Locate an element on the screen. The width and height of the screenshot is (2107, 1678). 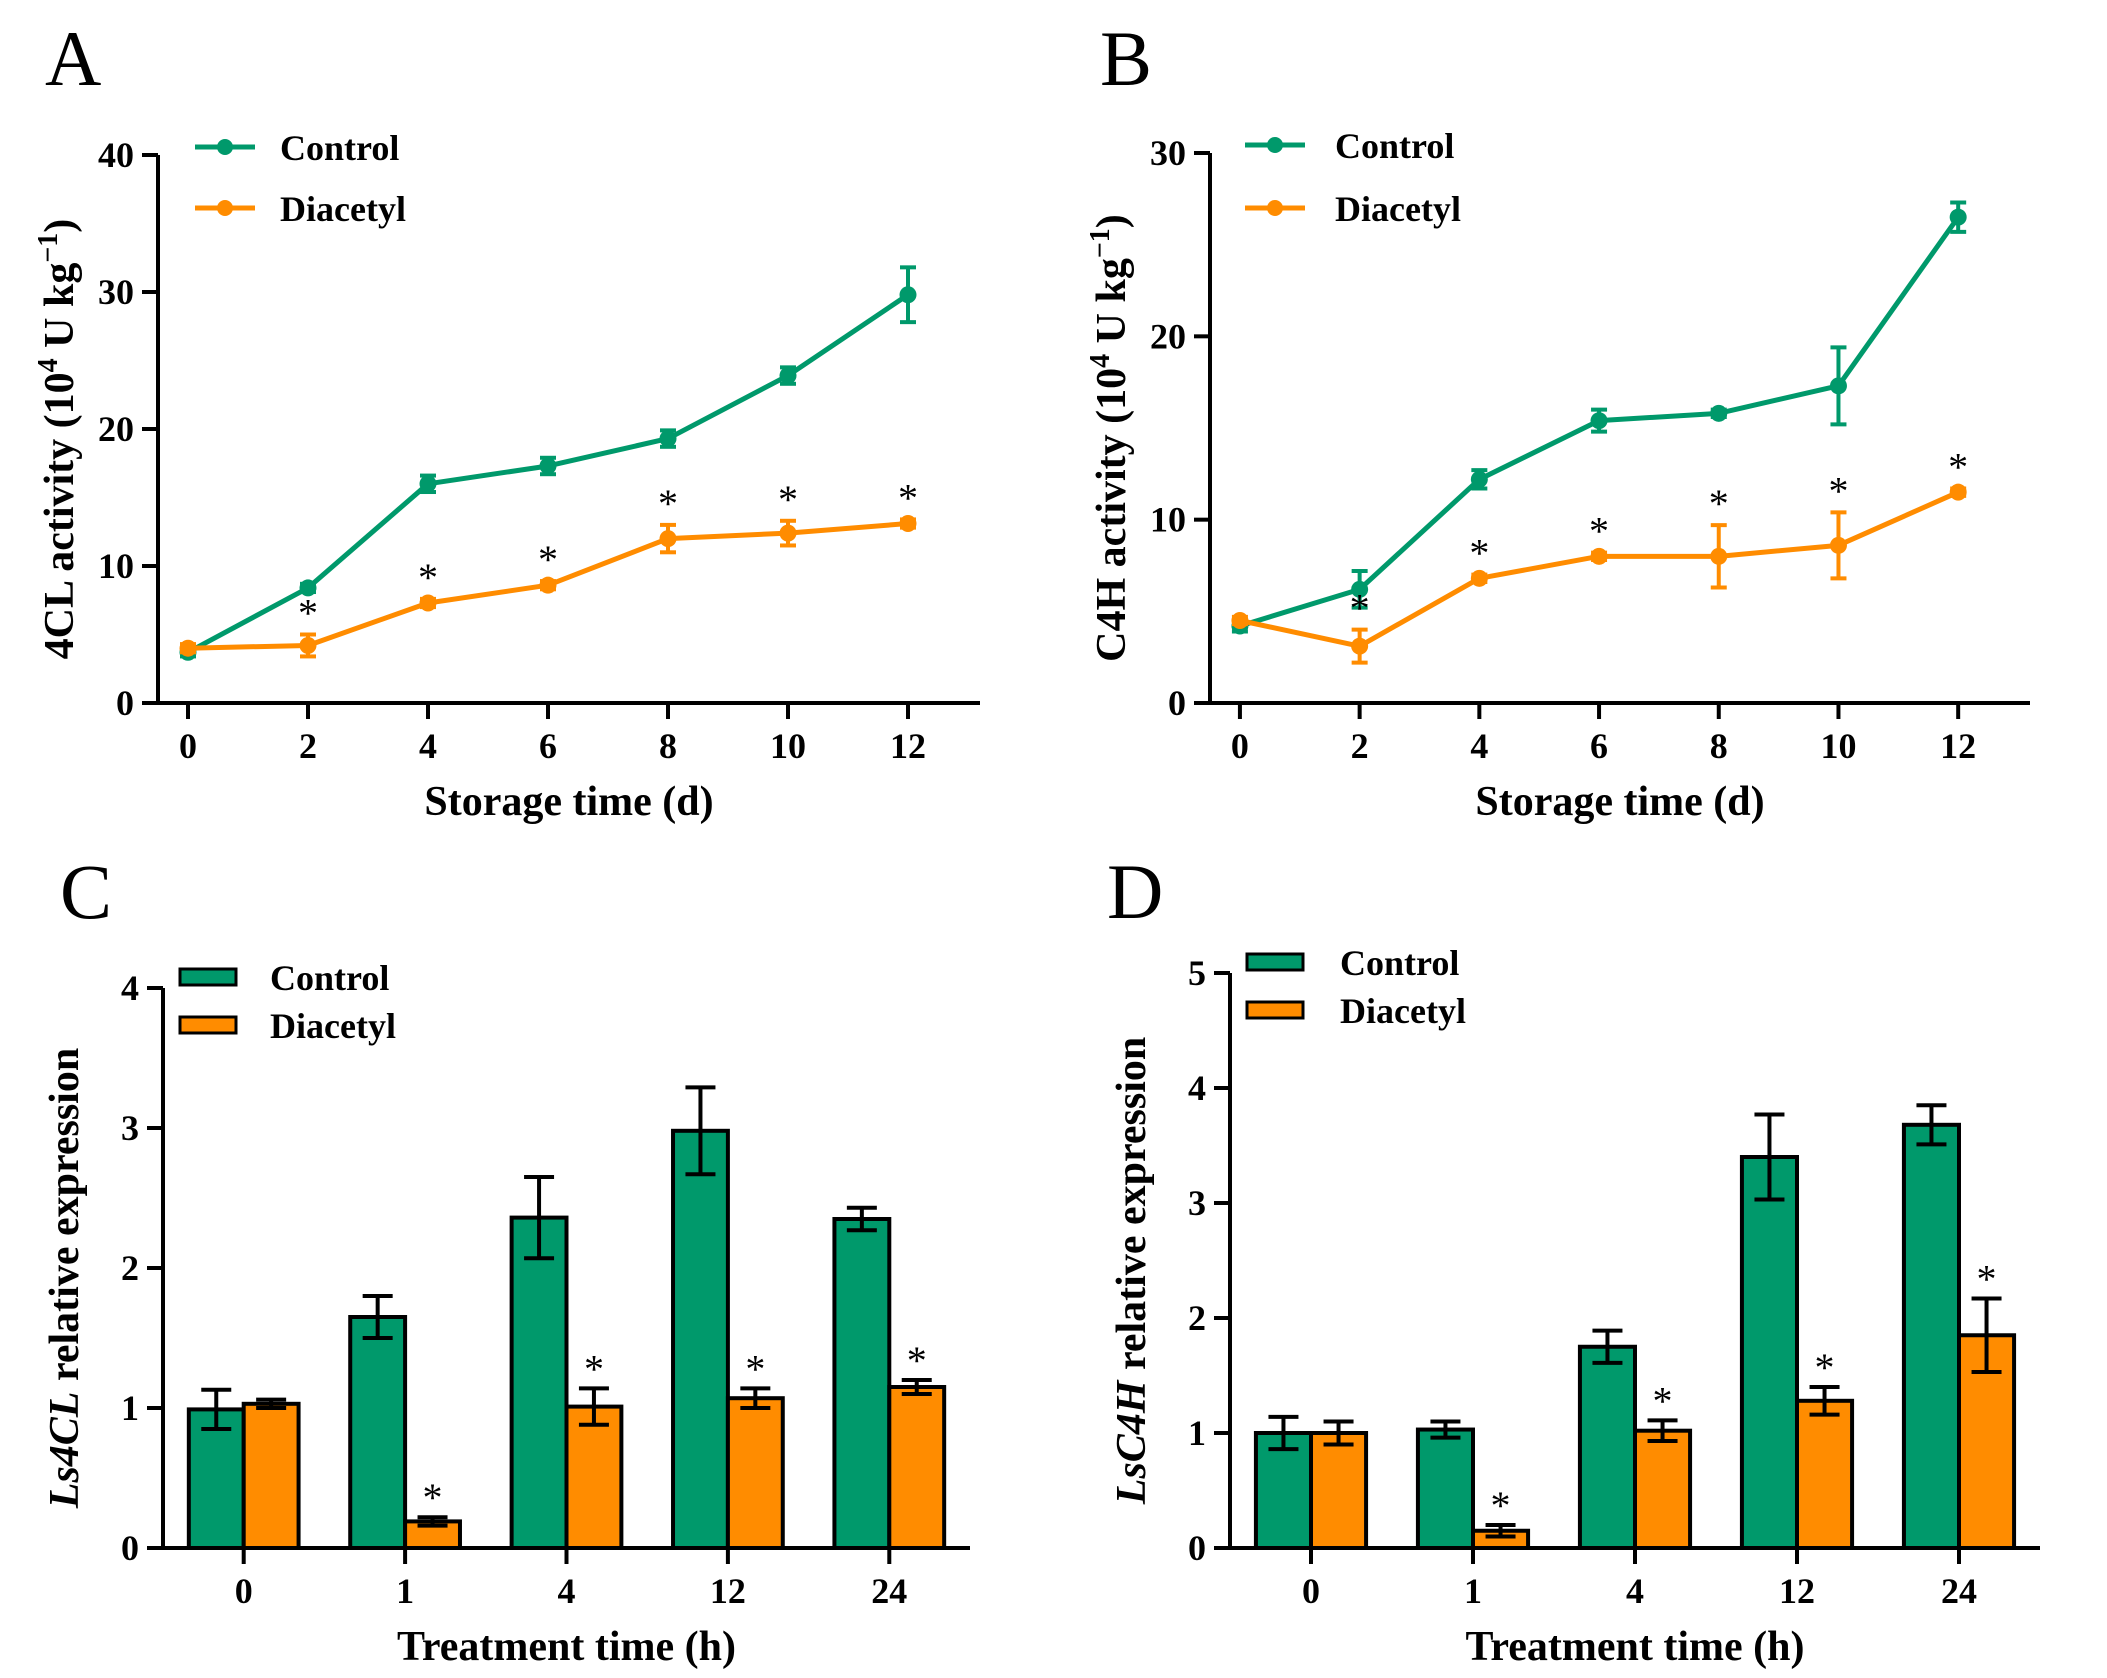
panel-letter-b: B is located at coordinates (1126, 58).